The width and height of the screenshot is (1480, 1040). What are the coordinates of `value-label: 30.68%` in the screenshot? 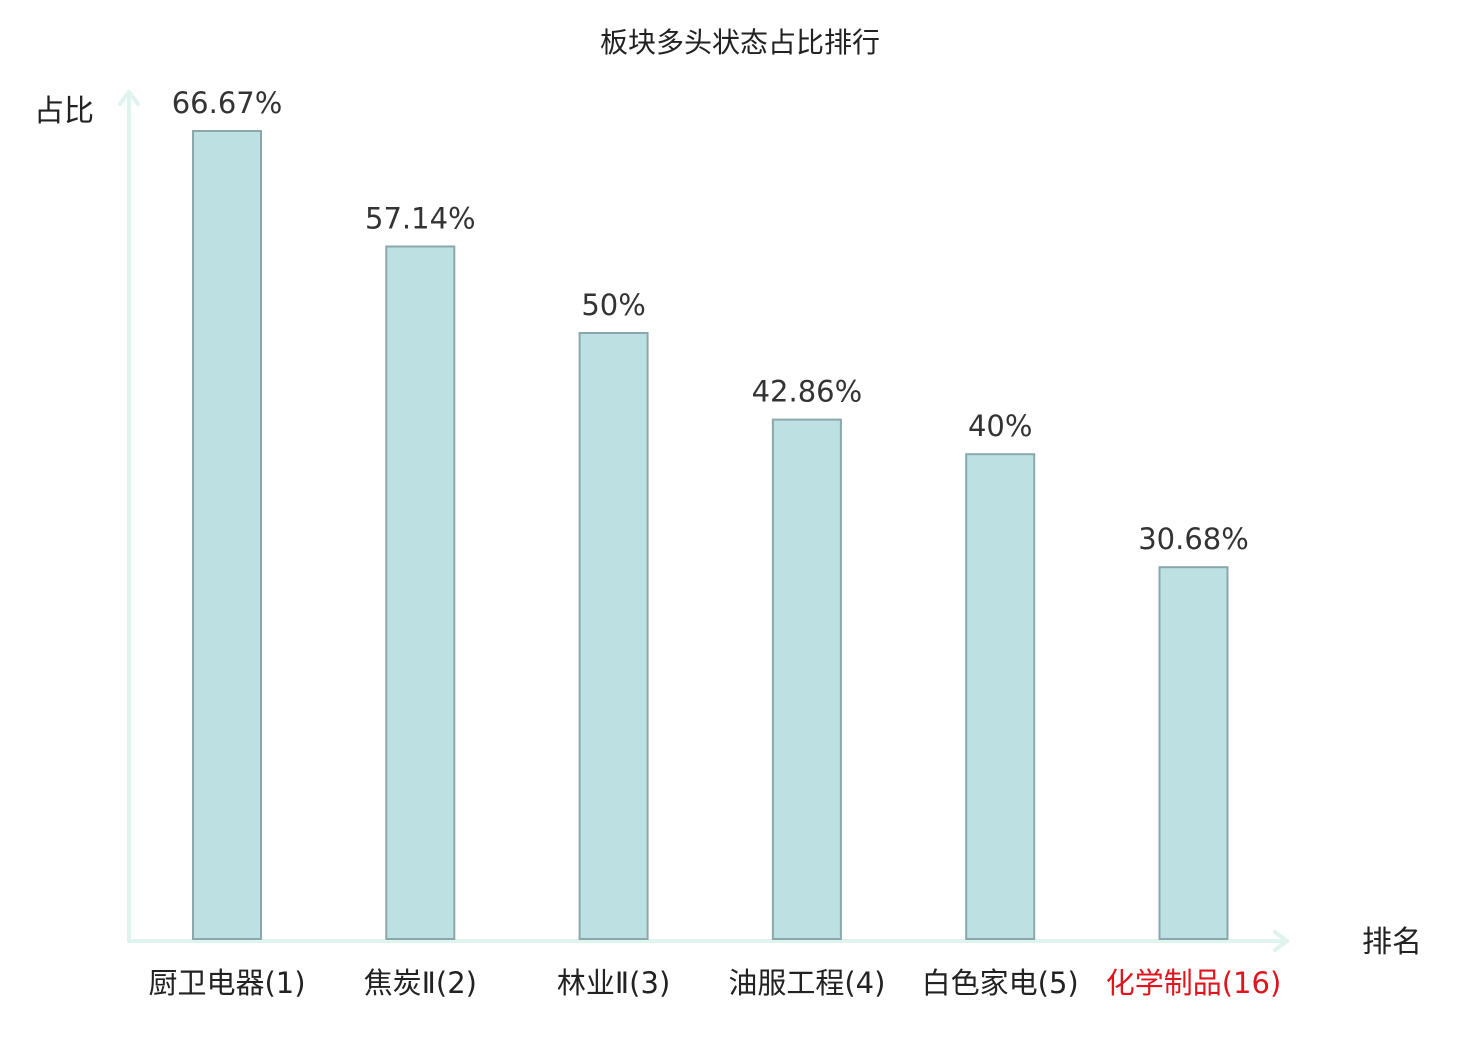 It's located at (1193, 539).